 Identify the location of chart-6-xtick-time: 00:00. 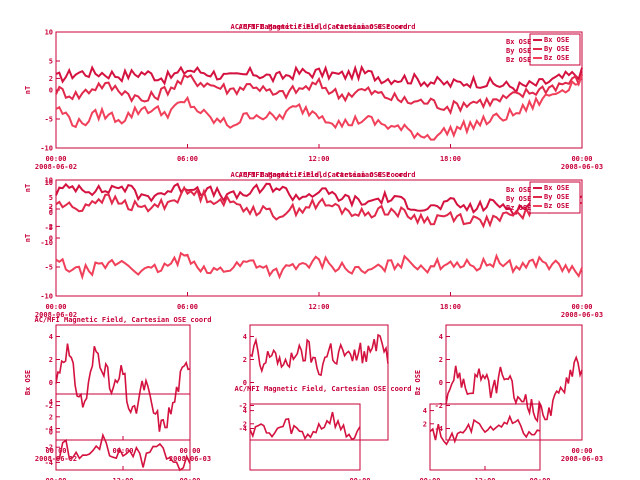
(359, 478).